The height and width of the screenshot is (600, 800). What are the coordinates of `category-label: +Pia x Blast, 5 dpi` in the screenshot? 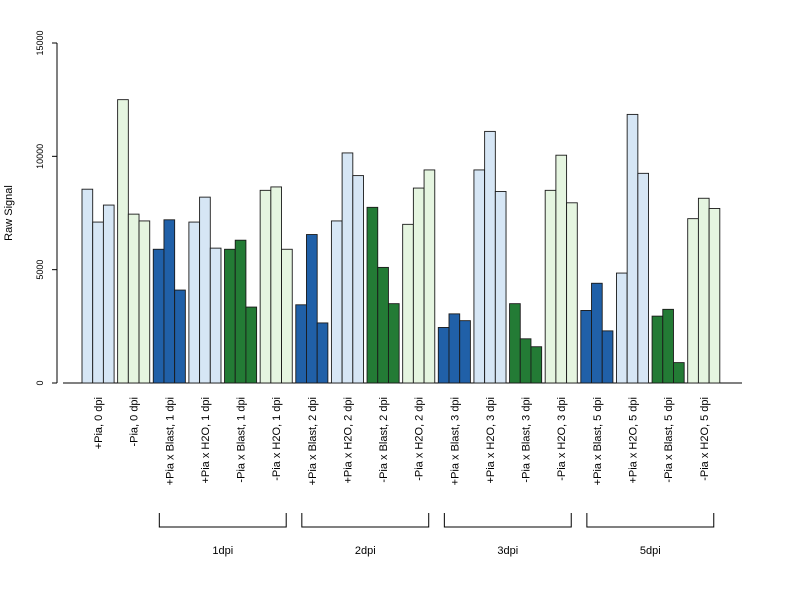 It's located at (598, 441).